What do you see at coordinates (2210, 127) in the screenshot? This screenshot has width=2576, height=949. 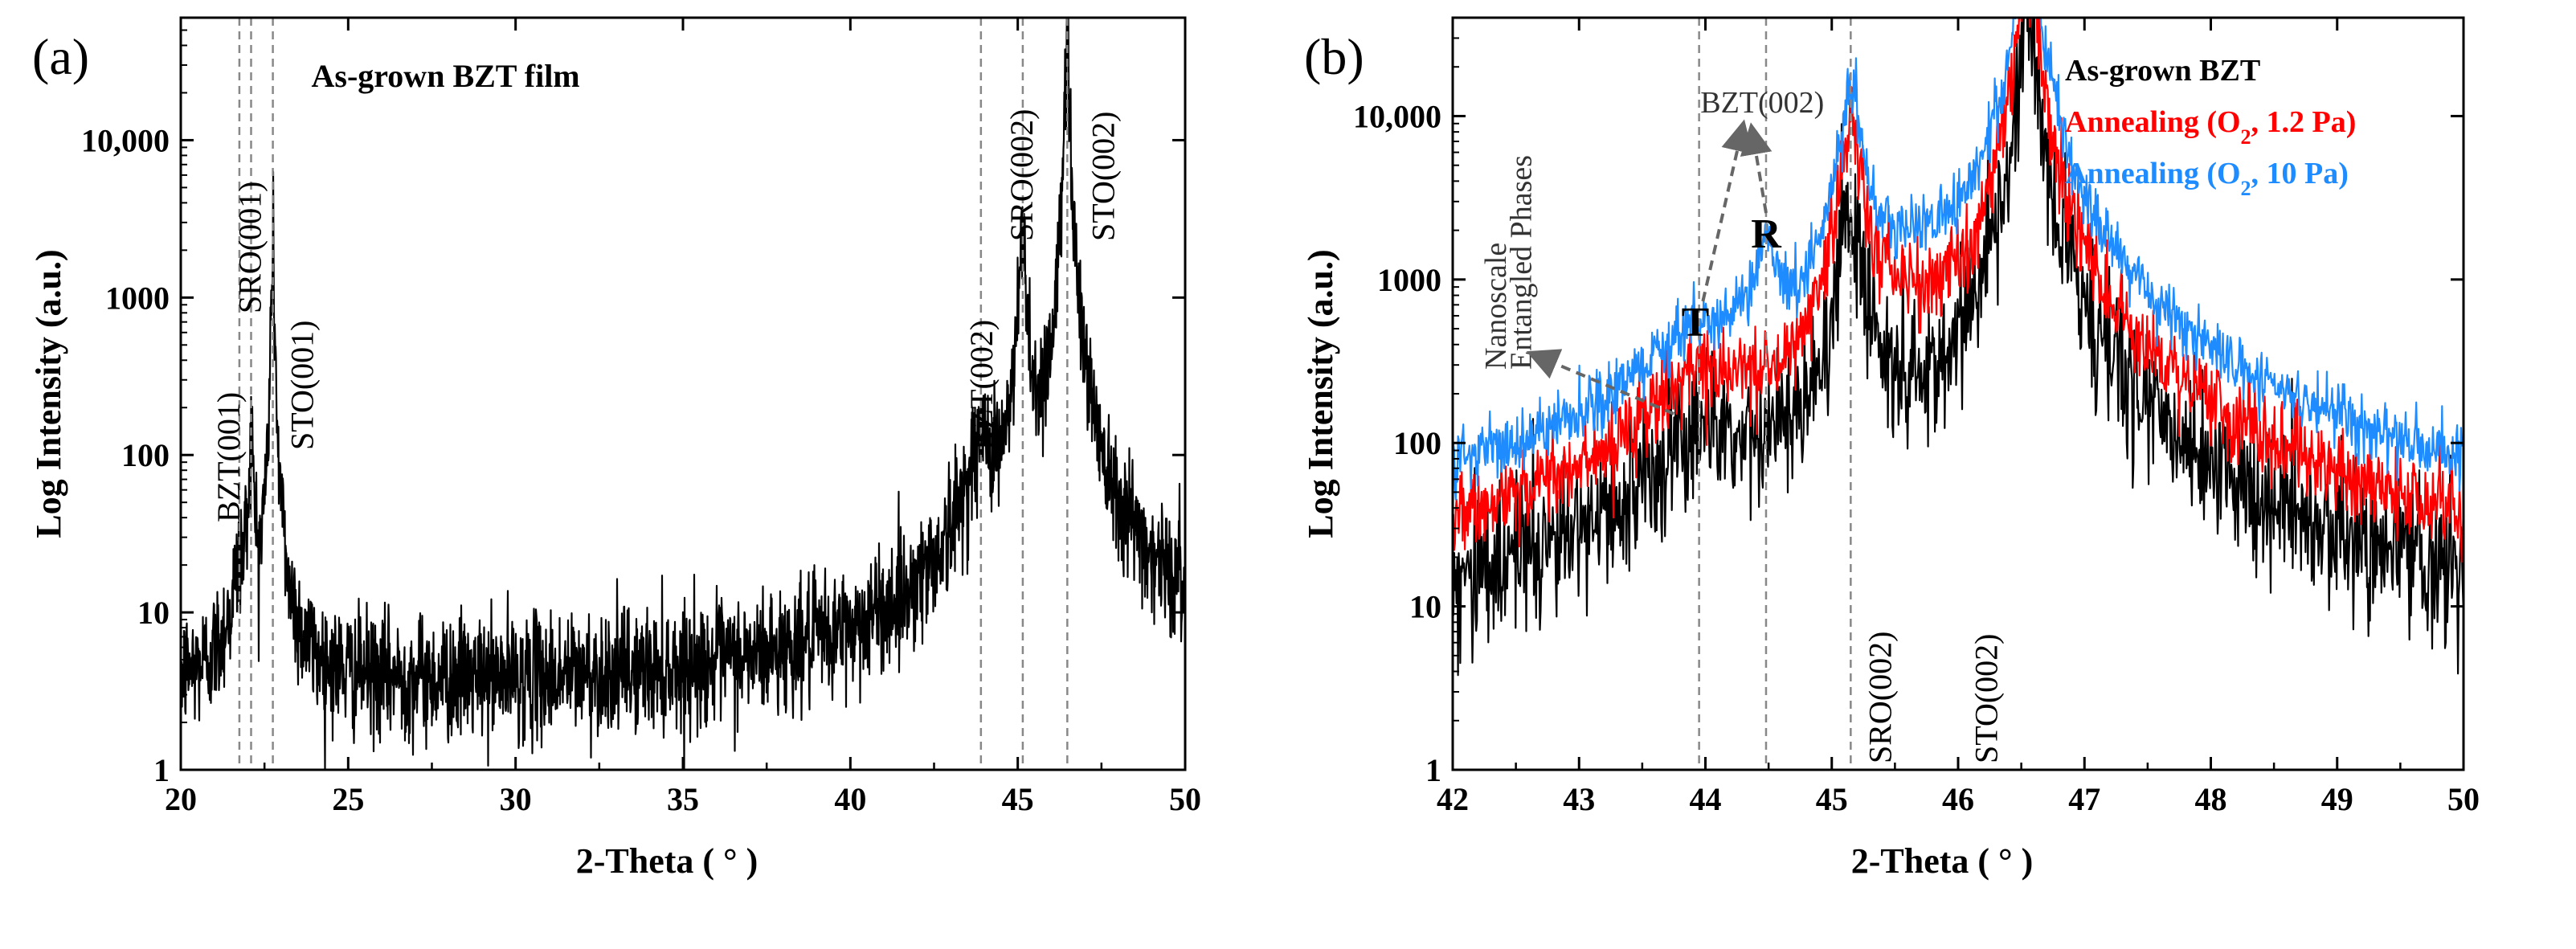 I see `legend-label-2: Annealing (O2, 1.2 Pa)` at bounding box center [2210, 127].